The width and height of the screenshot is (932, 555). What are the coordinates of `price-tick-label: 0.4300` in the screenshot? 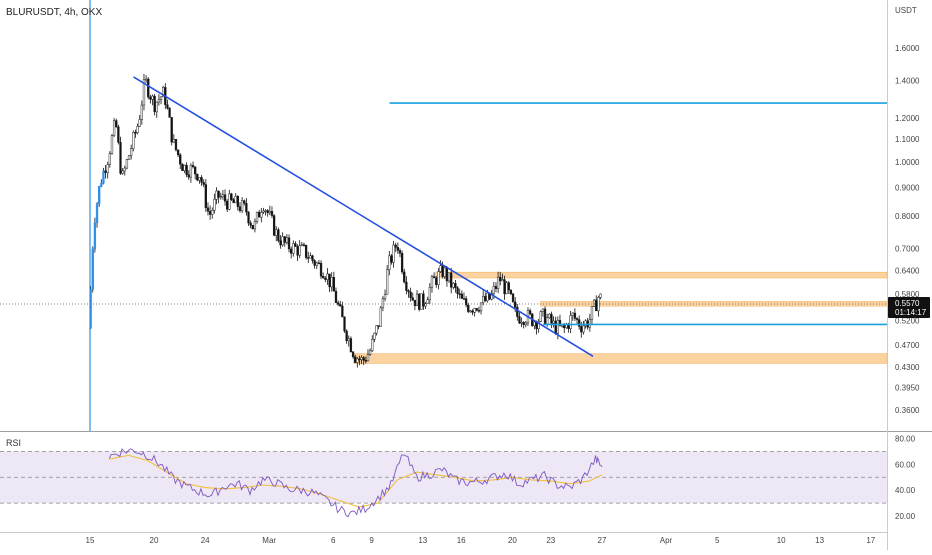 It's located at (907, 367).